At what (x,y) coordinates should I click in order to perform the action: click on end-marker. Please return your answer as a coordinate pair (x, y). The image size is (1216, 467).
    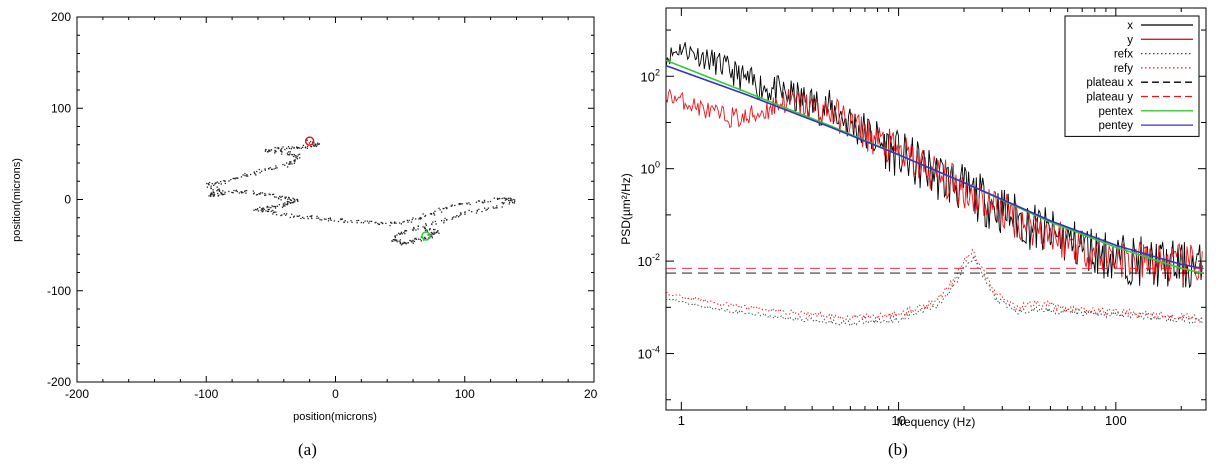
    Looking at the image, I should click on (426, 236).